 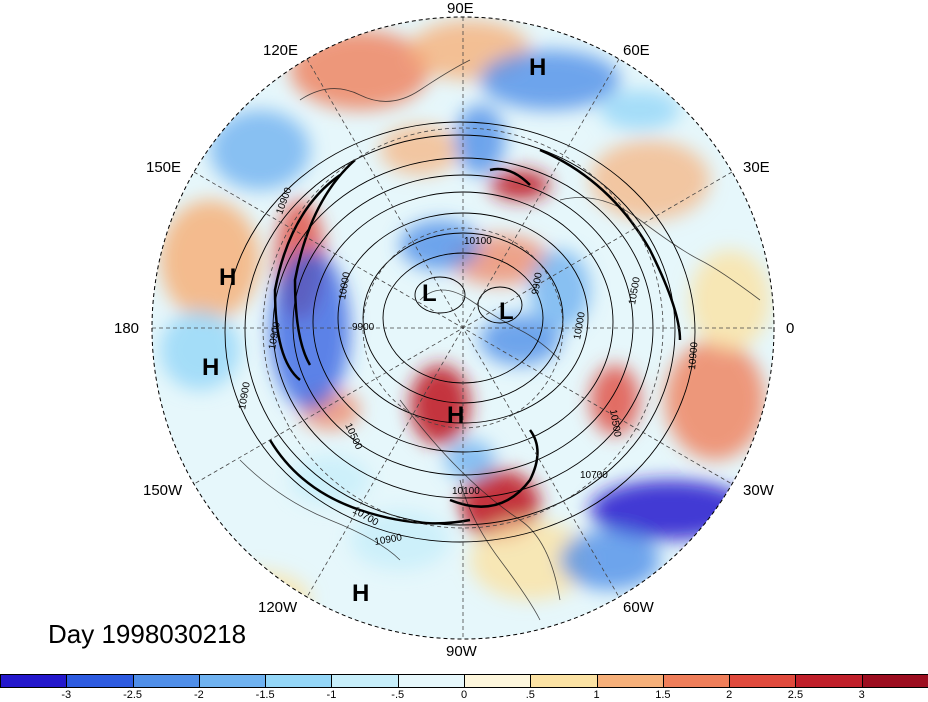 I want to click on colorbar: -3 -2.5 -2 -1.5 -1 -.5 0 .5 1 1.5 2 2.5 3, so click(x=464, y=688).